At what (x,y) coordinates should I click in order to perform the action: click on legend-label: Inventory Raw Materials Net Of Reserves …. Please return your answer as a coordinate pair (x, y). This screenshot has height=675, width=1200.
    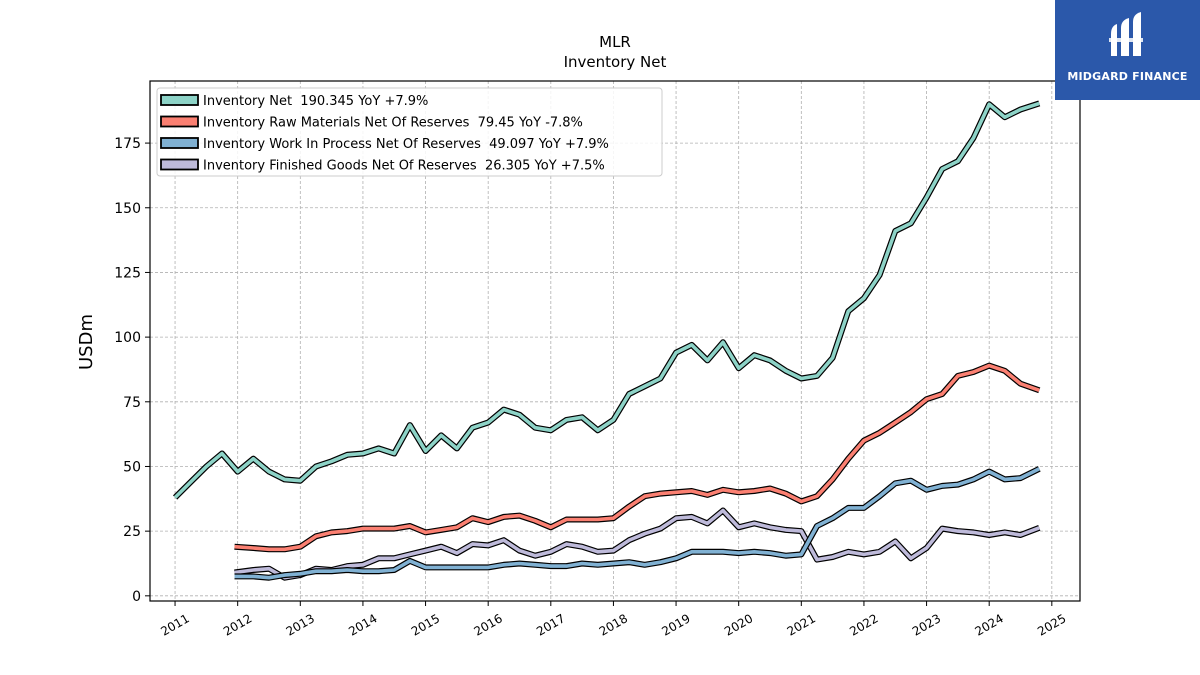
    Looking at the image, I should click on (393, 123).